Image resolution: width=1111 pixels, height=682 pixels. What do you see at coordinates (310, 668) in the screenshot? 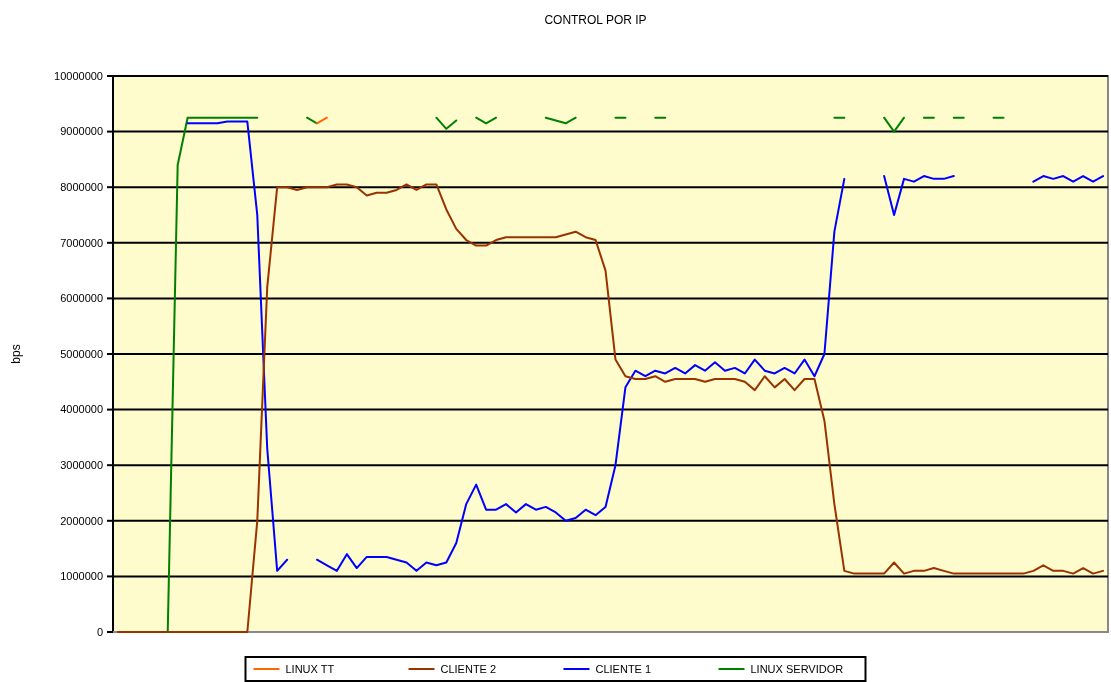
I see `legend-label: LINUX TT` at bounding box center [310, 668].